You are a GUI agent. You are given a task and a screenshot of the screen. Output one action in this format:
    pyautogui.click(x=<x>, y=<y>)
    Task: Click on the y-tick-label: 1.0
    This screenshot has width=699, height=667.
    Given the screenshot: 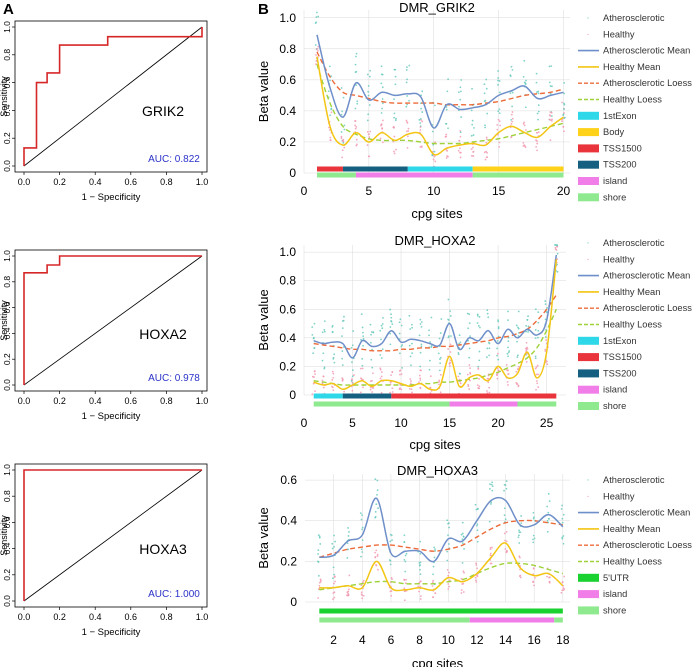 What is the action you would take?
    pyautogui.click(x=7, y=256)
    